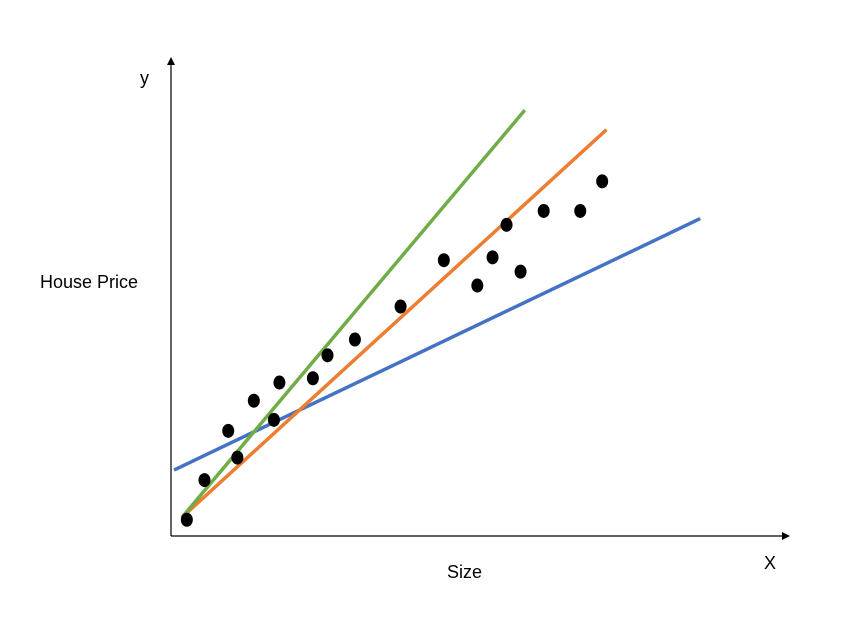 The image size is (859, 620). What do you see at coordinates (770, 563) in the screenshot?
I see `x-axis-letter: X` at bounding box center [770, 563].